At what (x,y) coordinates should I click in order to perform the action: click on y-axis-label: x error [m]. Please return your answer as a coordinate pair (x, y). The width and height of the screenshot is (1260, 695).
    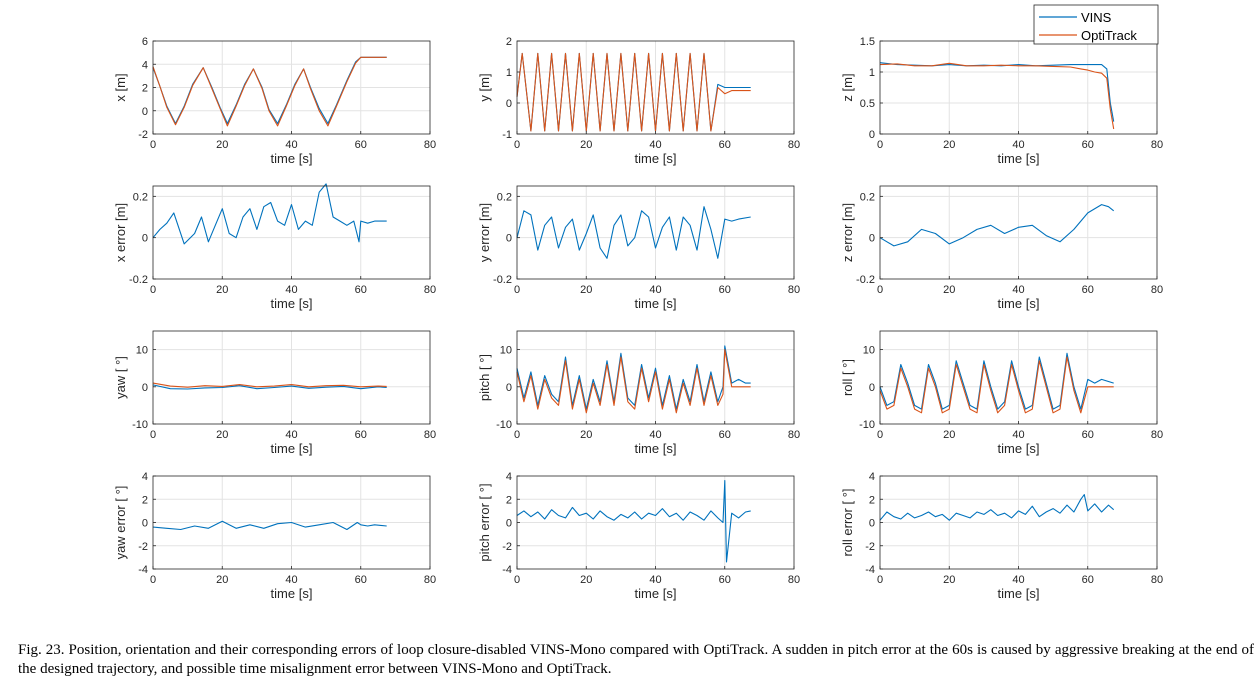
    Looking at the image, I should click on (120, 232).